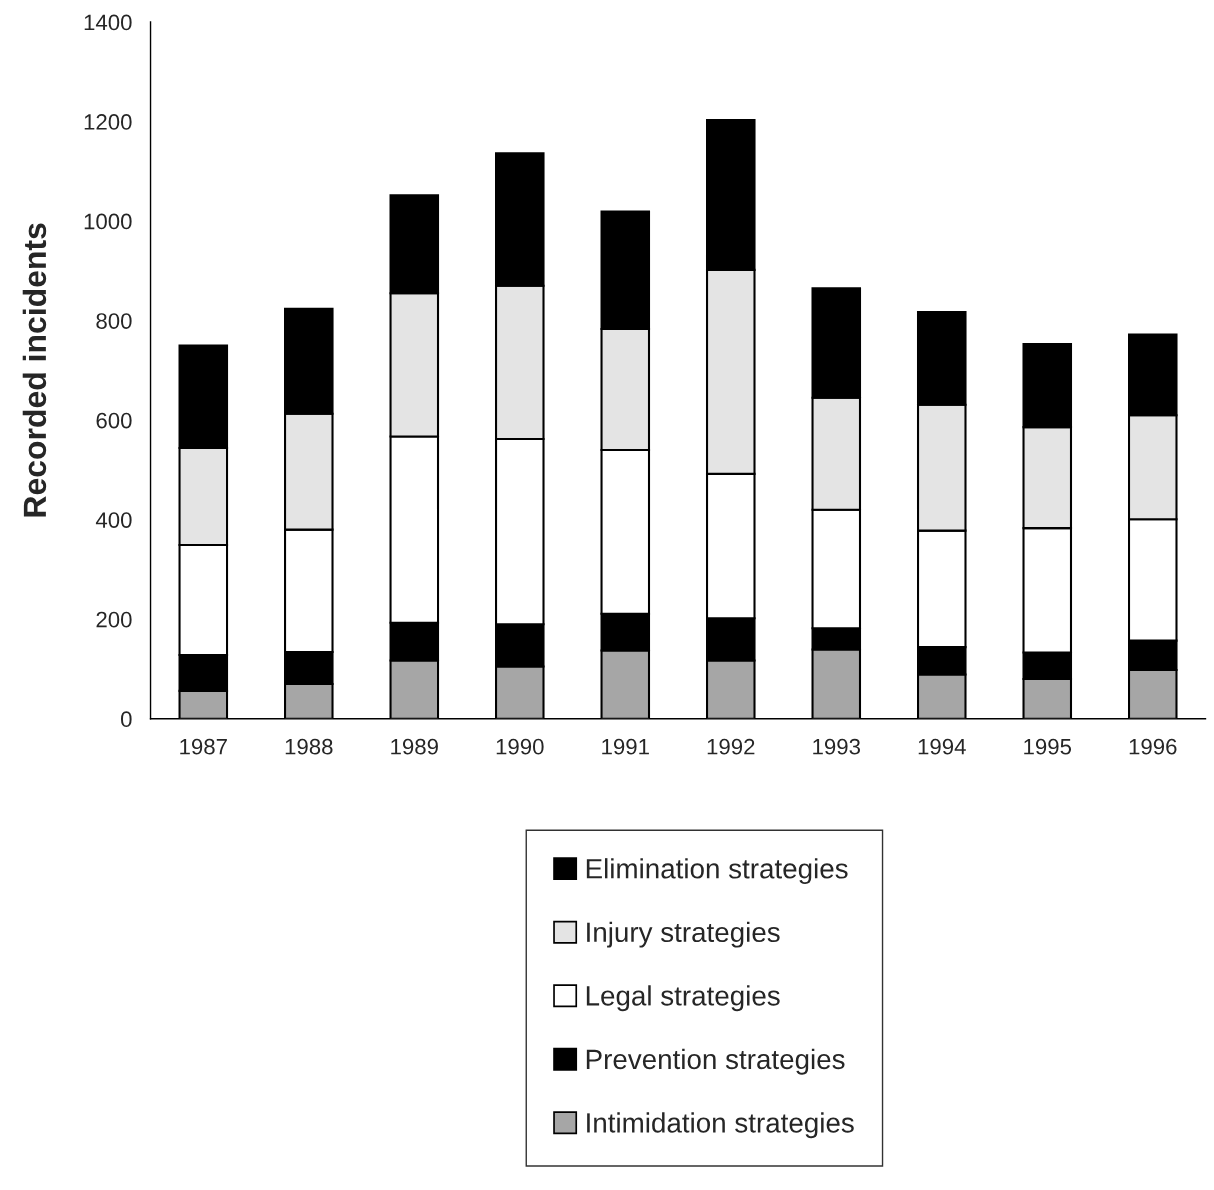  Describe the element at coordinates (114, 619) in the screenshot. I see `y-tick-label: 200` at that location.